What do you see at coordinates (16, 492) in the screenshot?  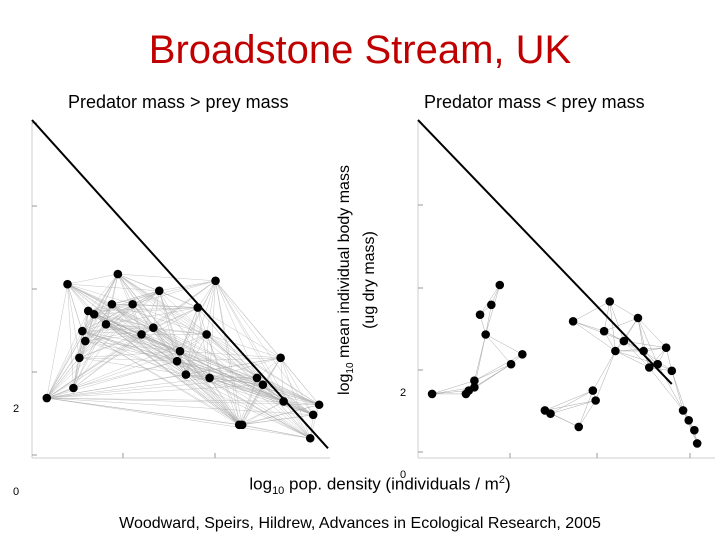 I see `left-y-tick-0: 0` at bounding box center [16, 492].